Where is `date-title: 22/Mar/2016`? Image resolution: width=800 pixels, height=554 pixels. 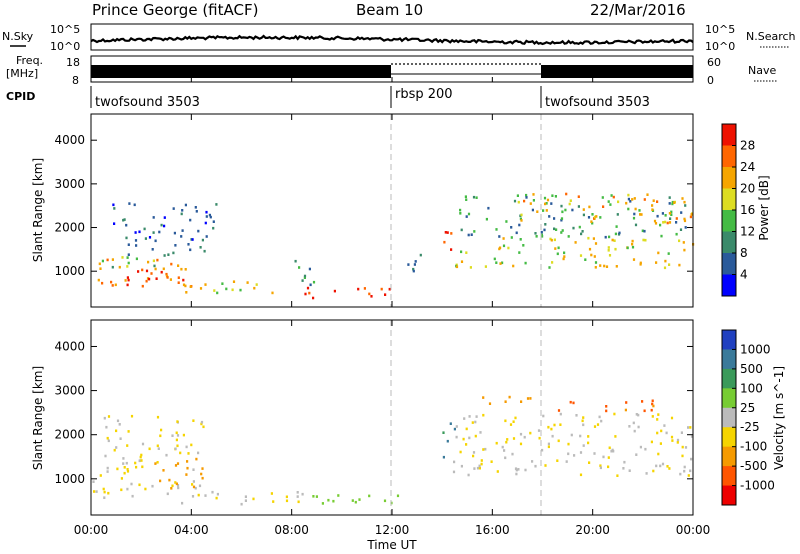 date-title: 22/Mar/2016 is located at coordinates (638, 10).